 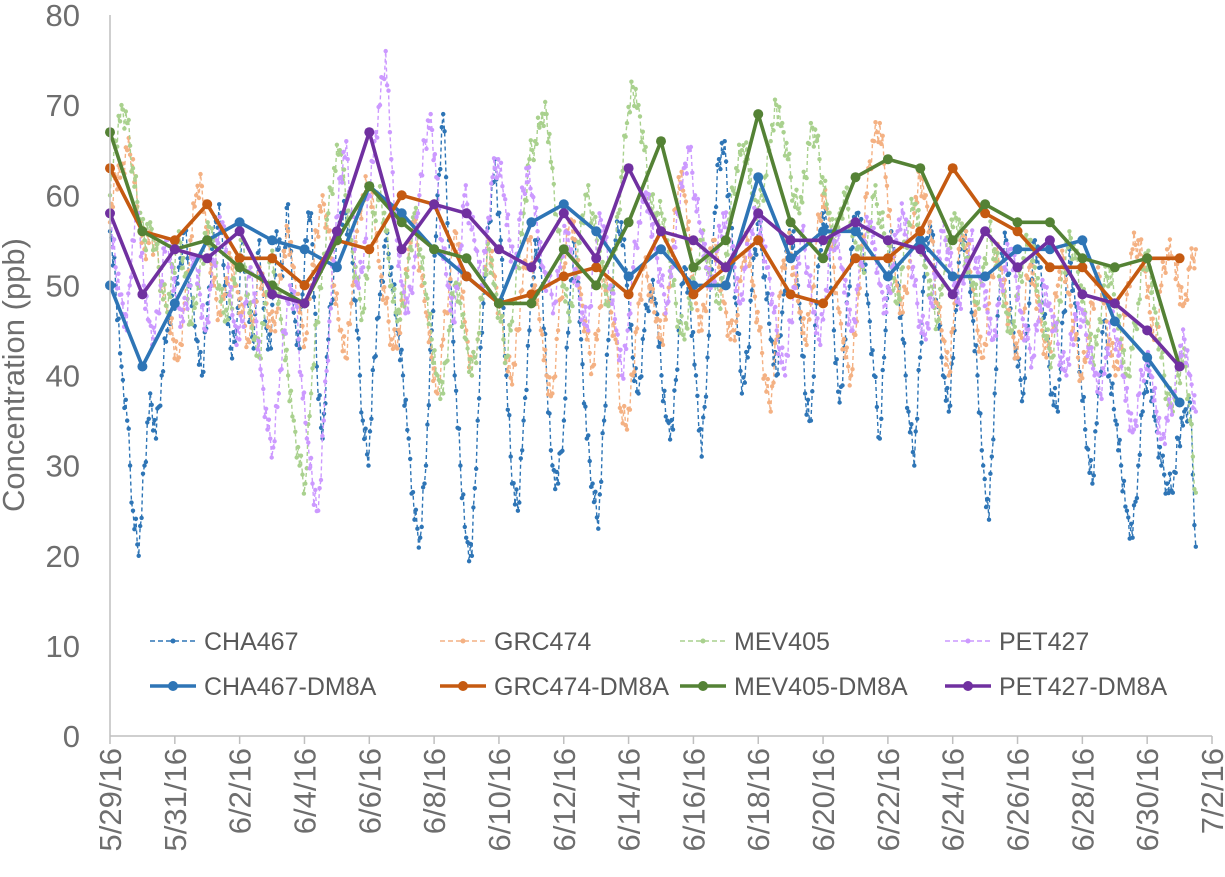 I want to click on data-point-pet427-dm8a, so click(x=174, y=249).